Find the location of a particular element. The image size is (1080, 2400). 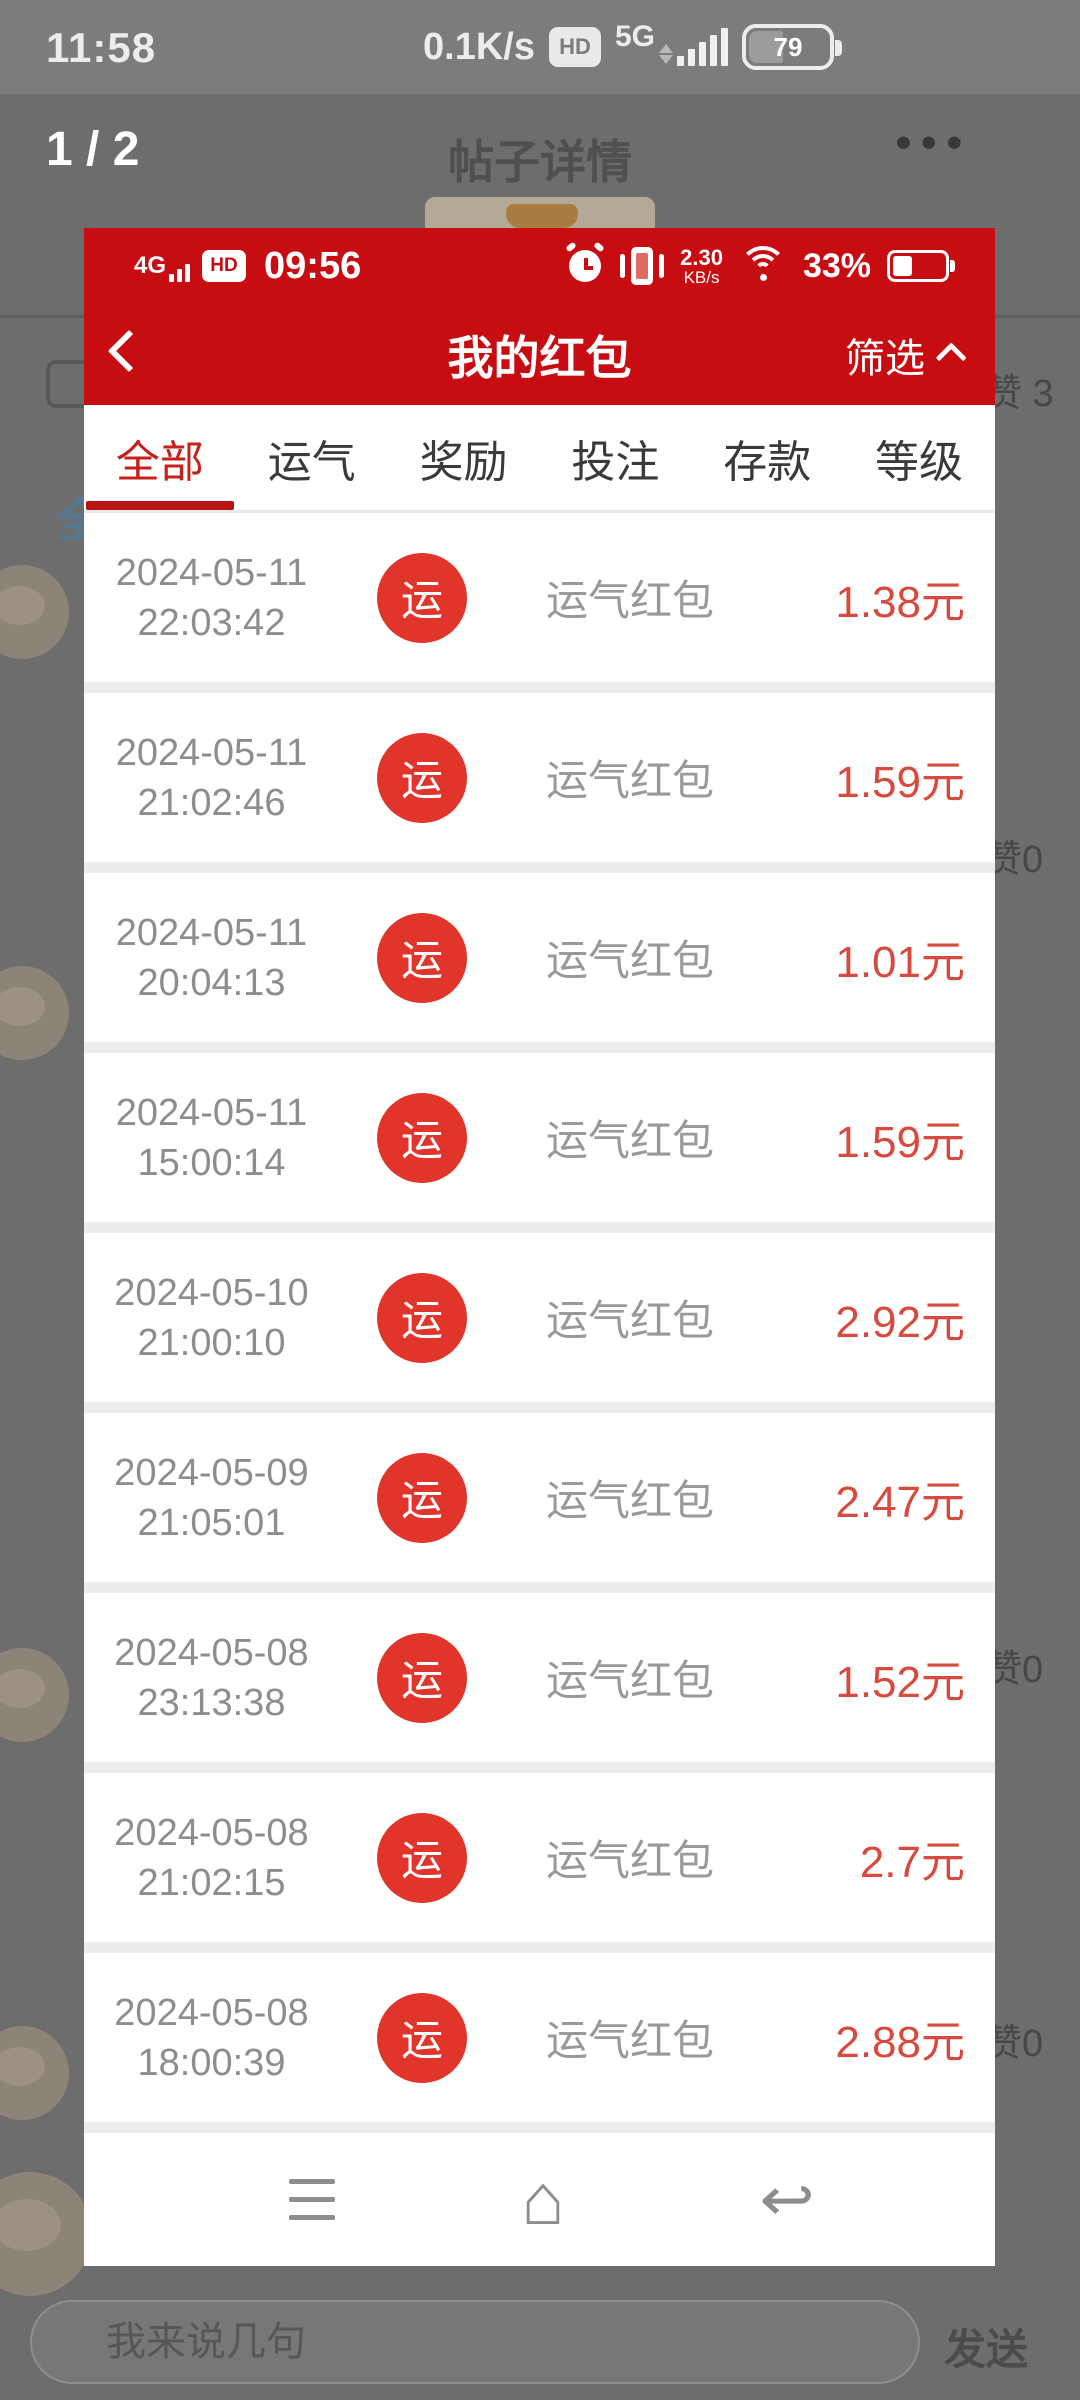

record-row: 2024-05-11 20:04:13 运 运气红包 1.01元 is located at coordinates (539, 957).